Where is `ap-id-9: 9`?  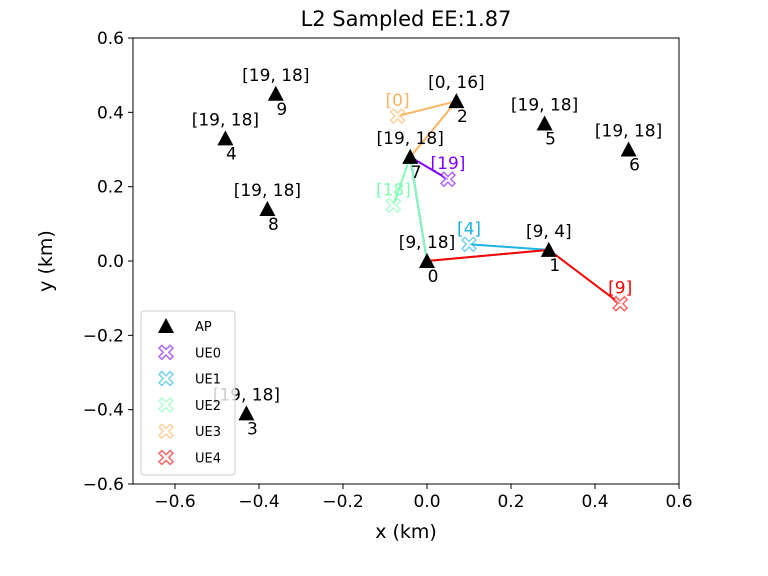
ap-id-9: 9 is located at coordinates (281, 110).